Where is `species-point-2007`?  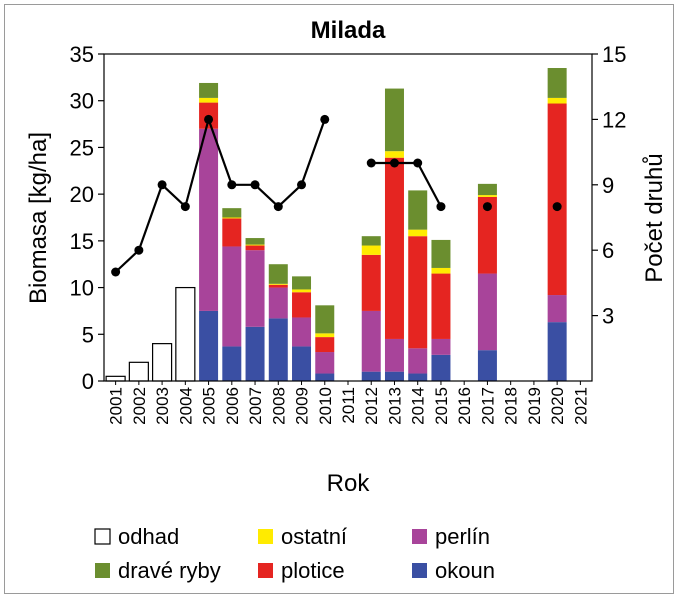 species-point-2007 is located at coordinates (255, 185).